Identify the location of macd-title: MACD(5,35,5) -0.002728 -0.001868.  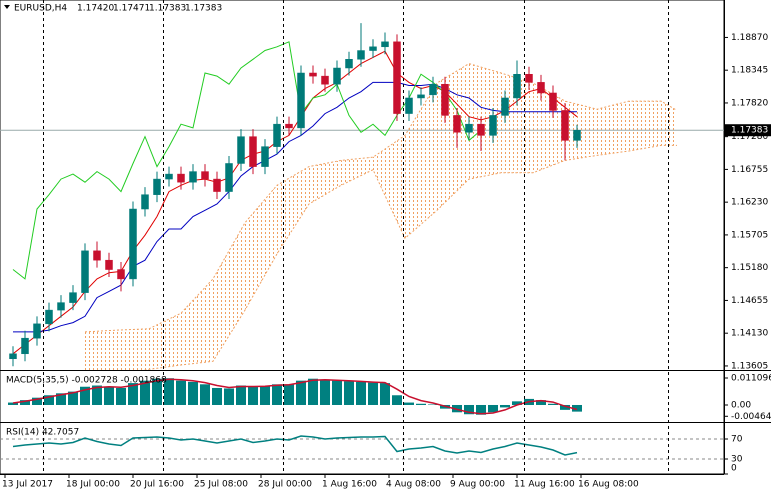
(86, 381).